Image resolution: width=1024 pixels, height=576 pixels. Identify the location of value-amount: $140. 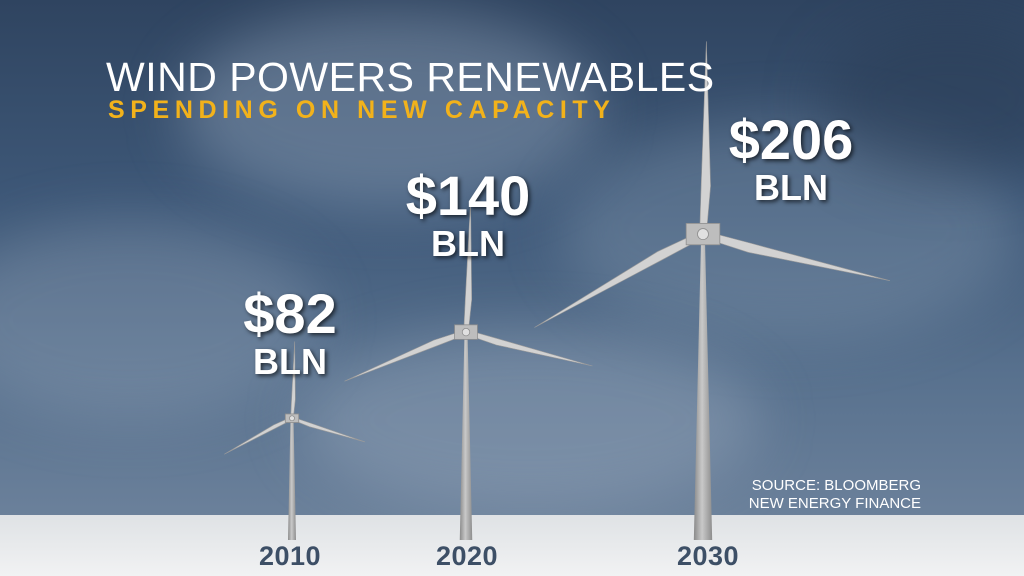
(468, 195).